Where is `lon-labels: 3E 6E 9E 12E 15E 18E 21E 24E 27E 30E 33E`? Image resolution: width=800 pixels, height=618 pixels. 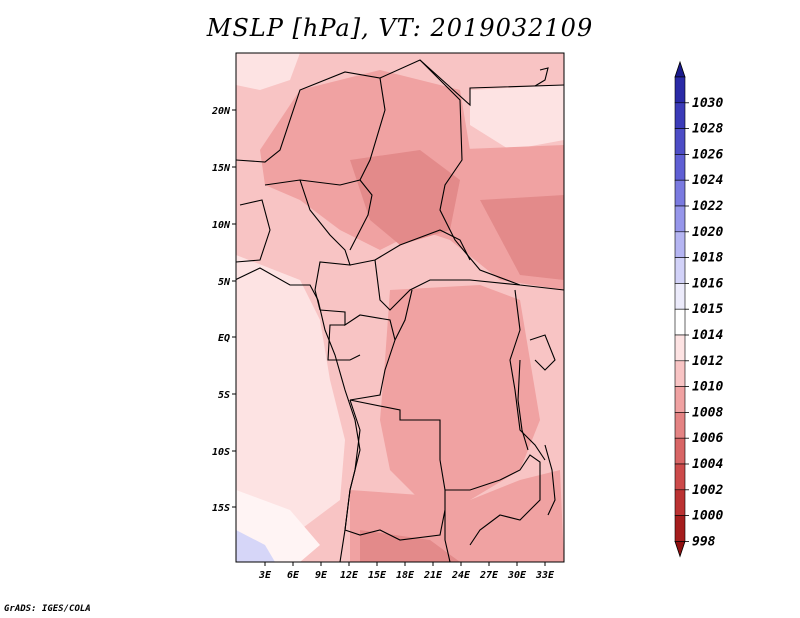
lon-labels: 3E 6E 9E 12E 15E 18E 21E 24E 27E 30E 33E is located at coordinates (406, 575).